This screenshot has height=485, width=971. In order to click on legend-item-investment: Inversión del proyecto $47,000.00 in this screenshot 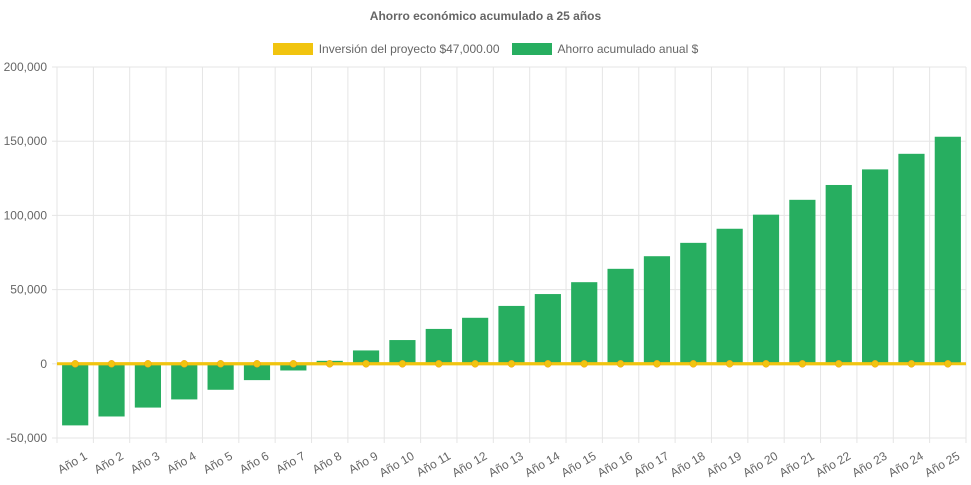, I will do `click(386, 49)`.